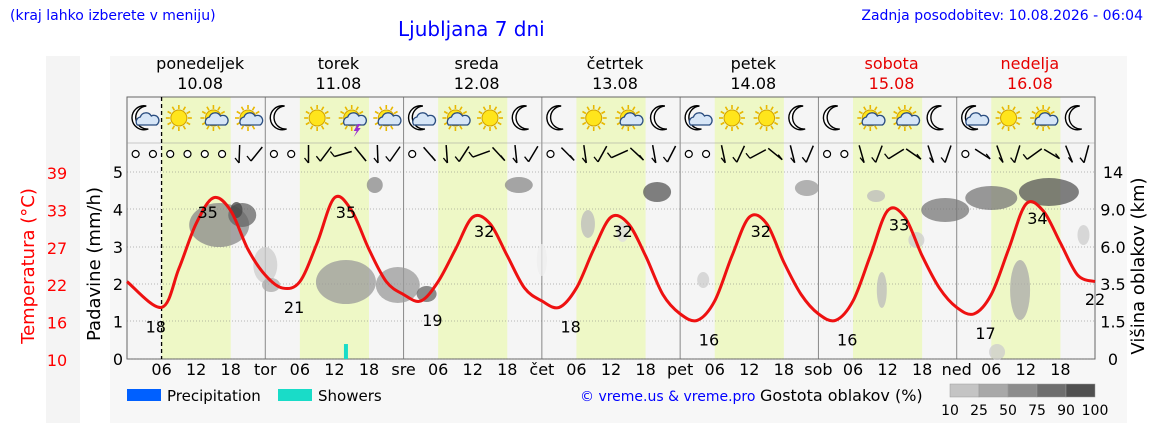 This screenshot has width=1152, height=443. What do you see at coordinates (57, 173) in the screenshot?
I see `temp-axis-tick: 39` at bounding box center [57, 173].